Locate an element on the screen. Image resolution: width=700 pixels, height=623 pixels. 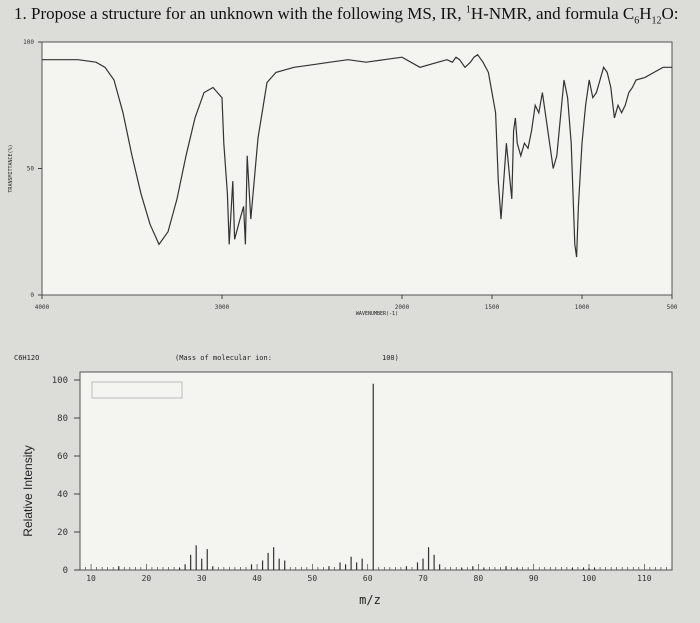
ms-y-tick-label: 0 is located at coordinates (65, 571).